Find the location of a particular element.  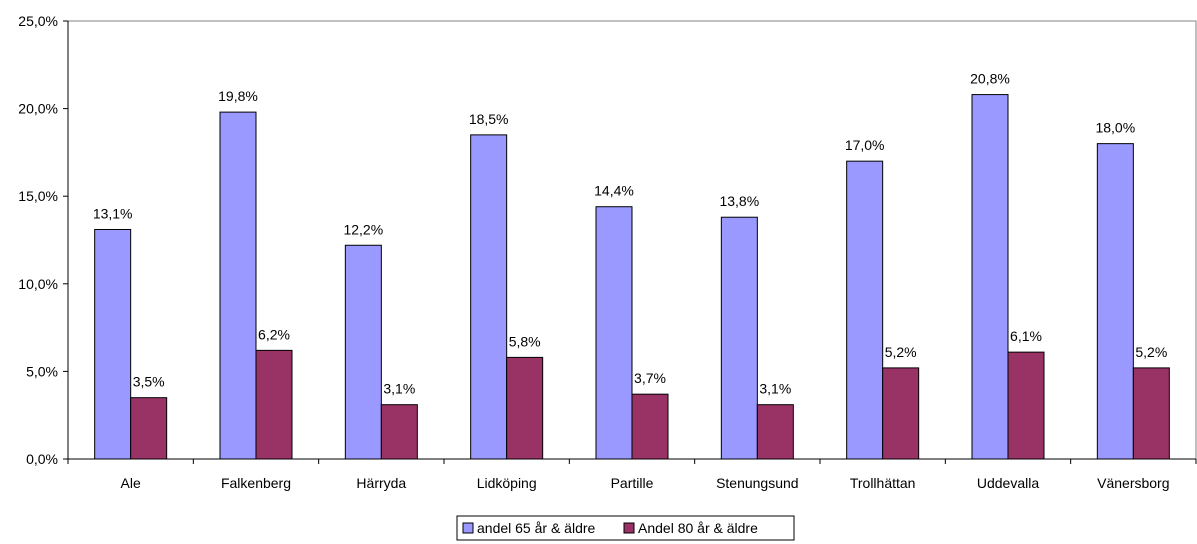

x-tick-label: Partille is located at coordinates (632, 483).